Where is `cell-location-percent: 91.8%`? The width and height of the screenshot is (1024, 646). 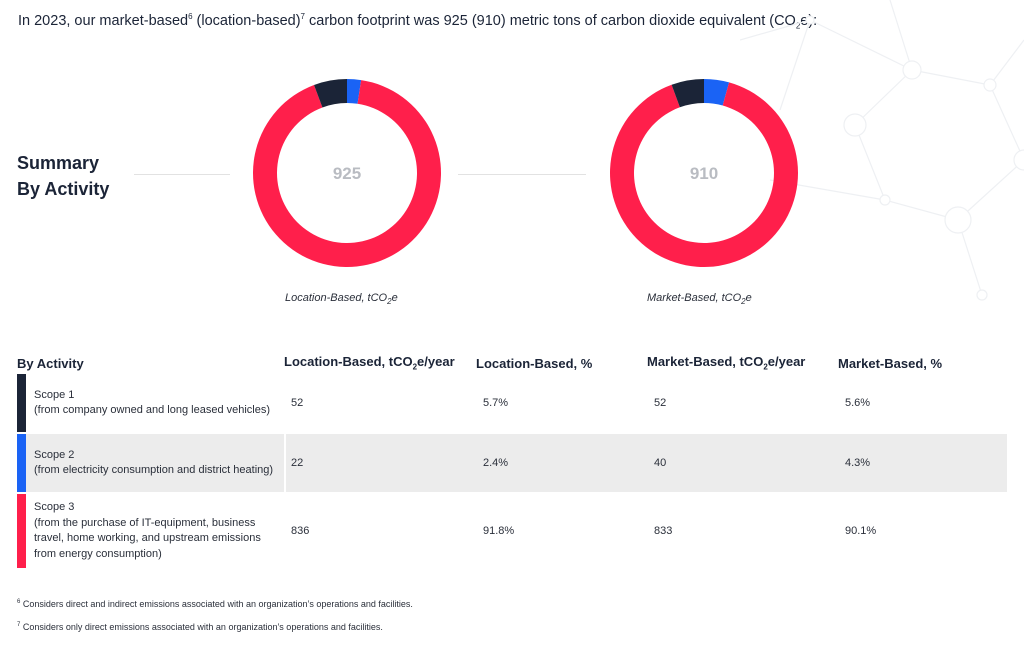 cell-location-percent: 91.8% is located at coordinates (499, 531).